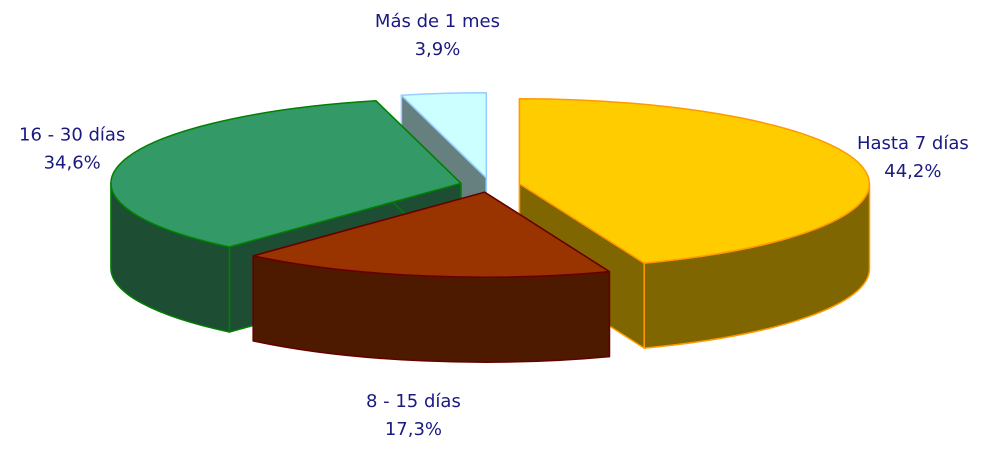 Image resolution: width=984 pixels, height=450 pixels. What do you see at coordinates (413, 401) in the screenshot?
I see `slice-label: 8 - 15 días` at bounding box center [413, 401].